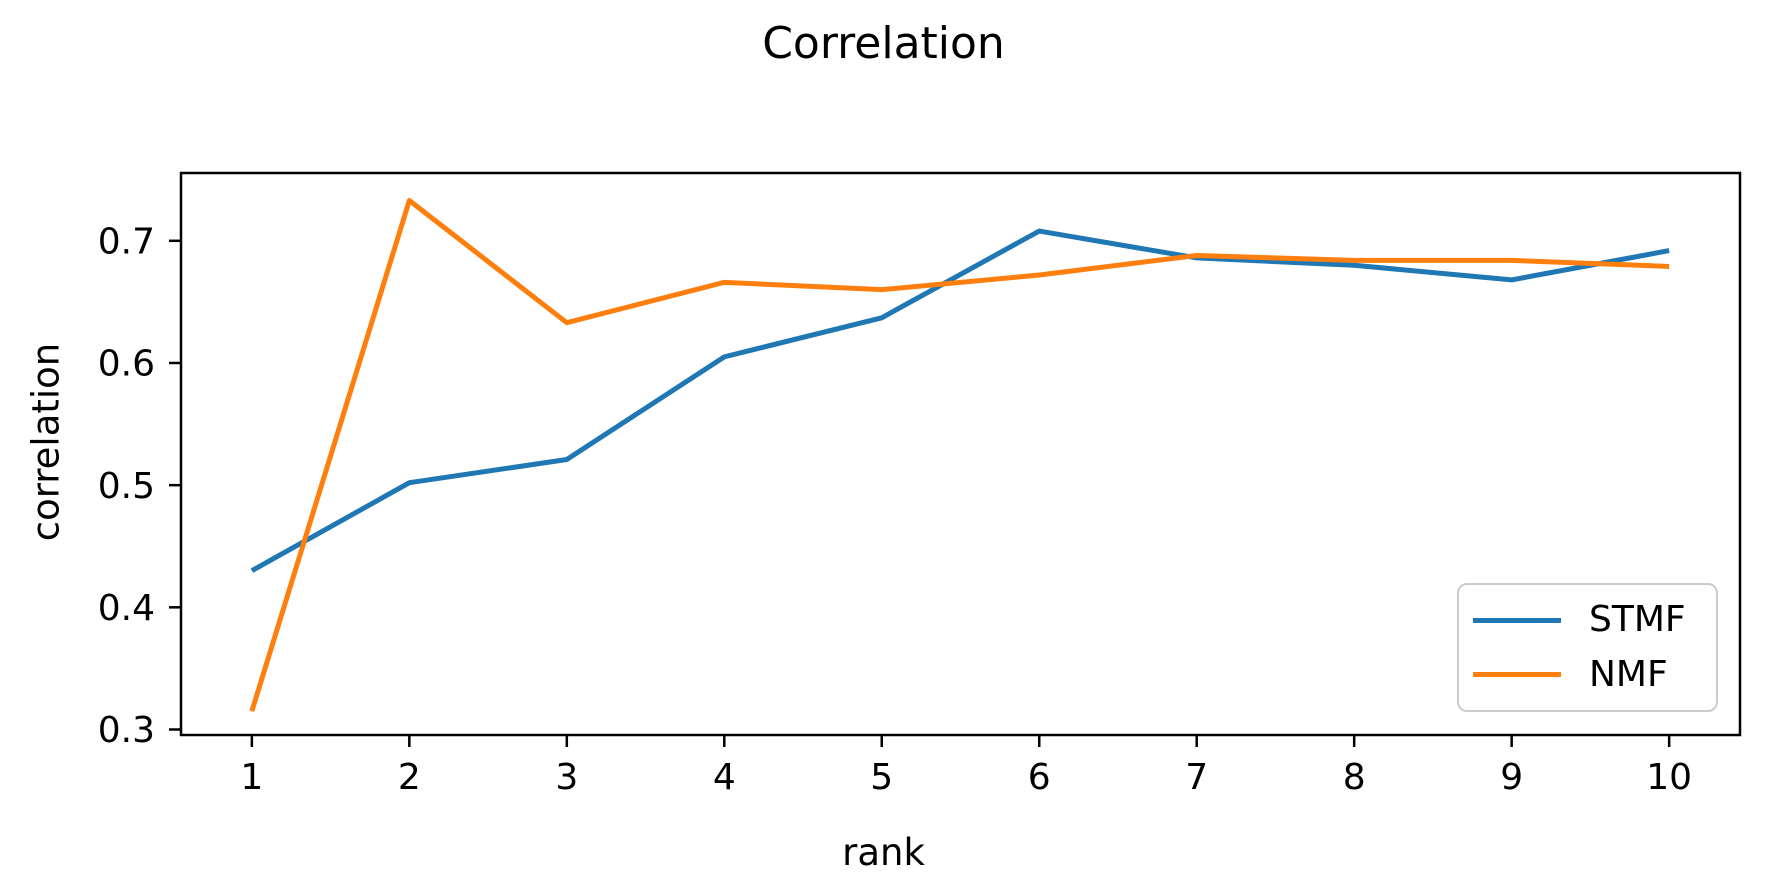 The height and width of the screenshot is (893, 1767). I want to click on y-axis-label: correlation, so click(46, 442).